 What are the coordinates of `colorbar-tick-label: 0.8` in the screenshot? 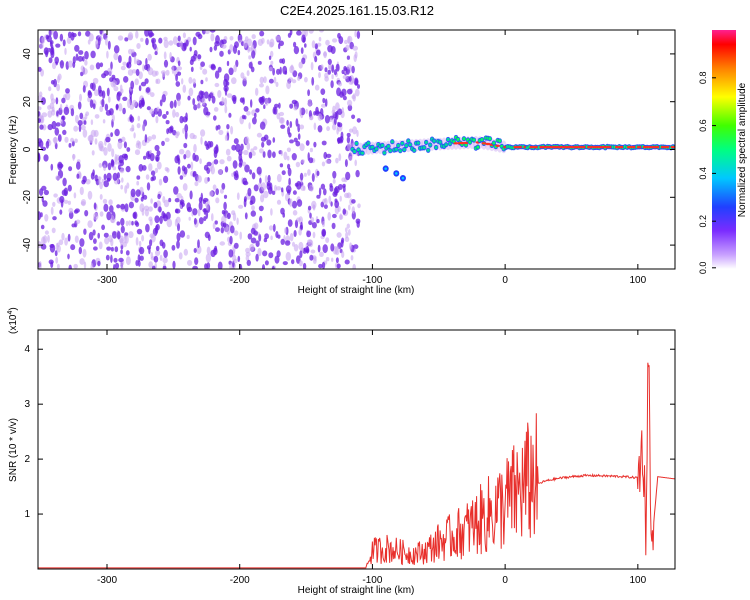 It's located at (703, 78).